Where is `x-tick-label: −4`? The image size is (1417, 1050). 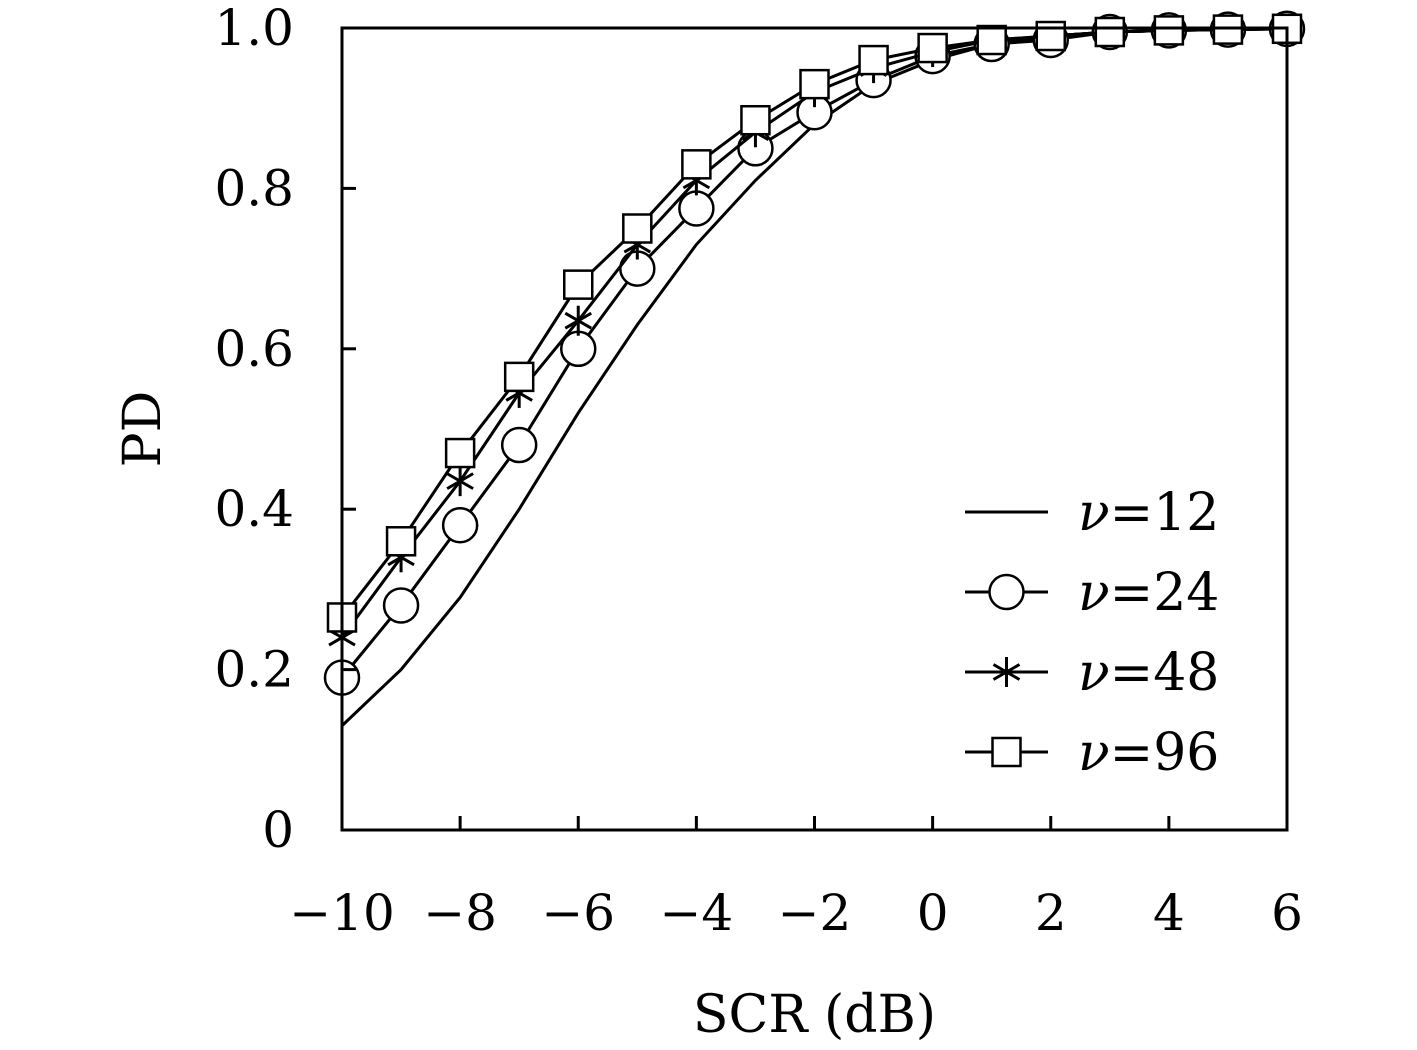
x-tick-label: −4 is located at coordinates (697, 913).